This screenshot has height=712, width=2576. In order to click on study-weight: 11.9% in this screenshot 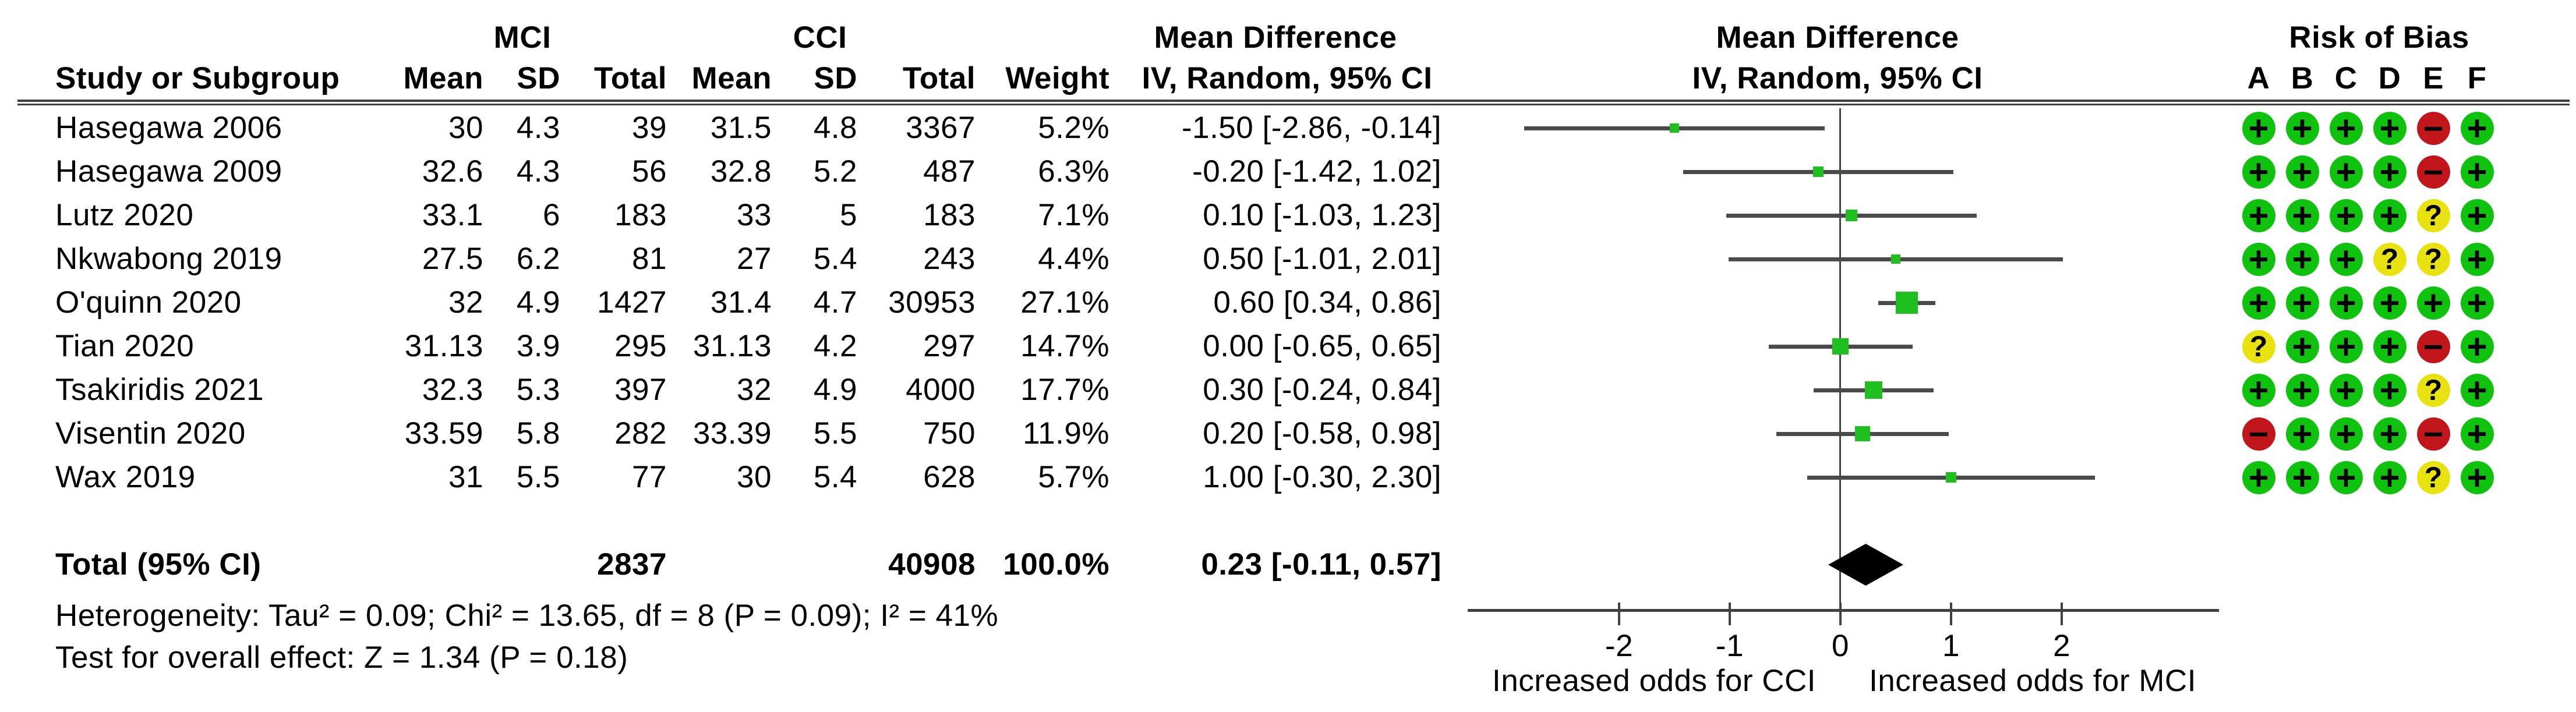, I will do `click(1066, 433)`.